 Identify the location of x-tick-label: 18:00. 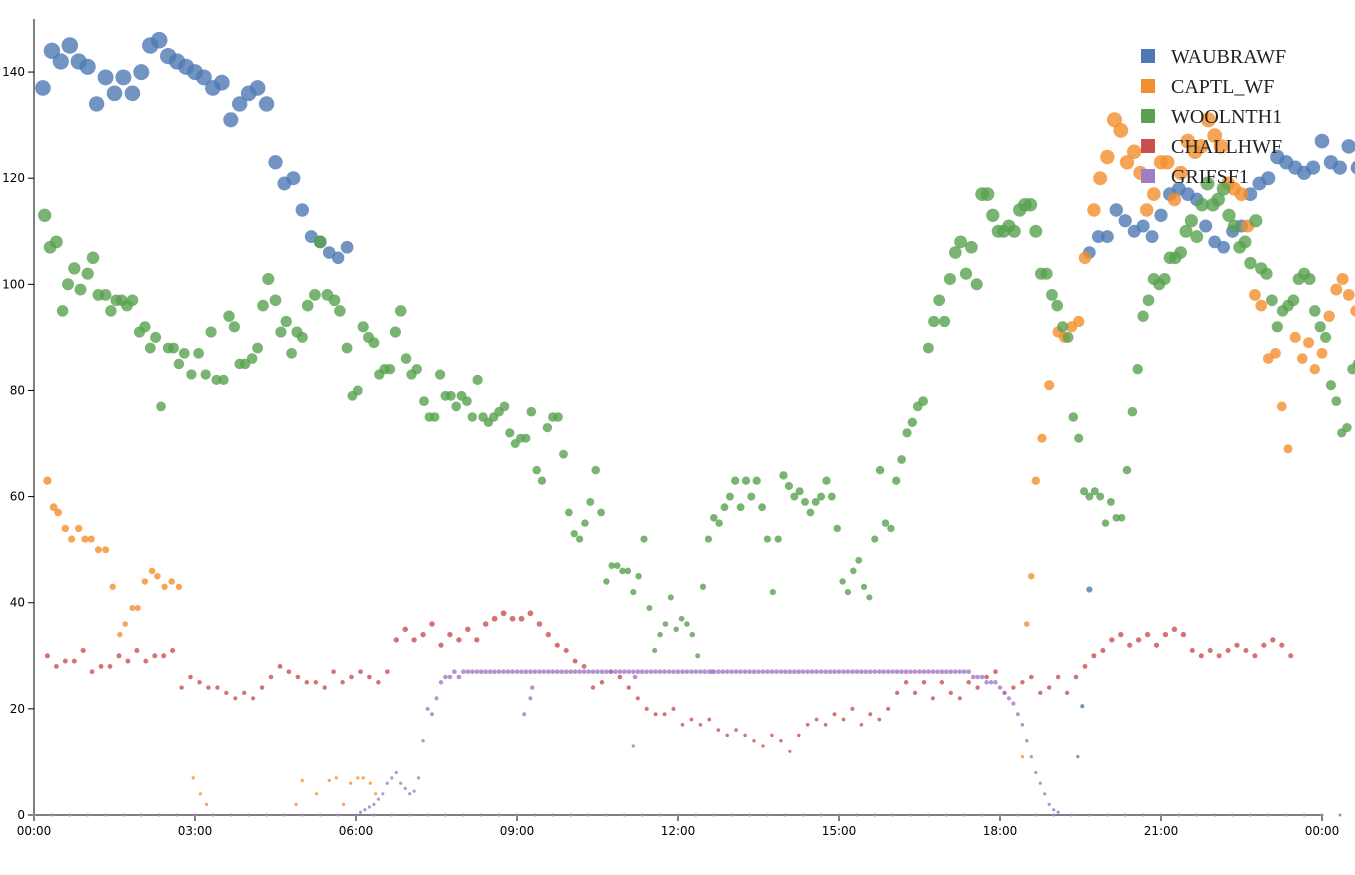
(1000, 831).